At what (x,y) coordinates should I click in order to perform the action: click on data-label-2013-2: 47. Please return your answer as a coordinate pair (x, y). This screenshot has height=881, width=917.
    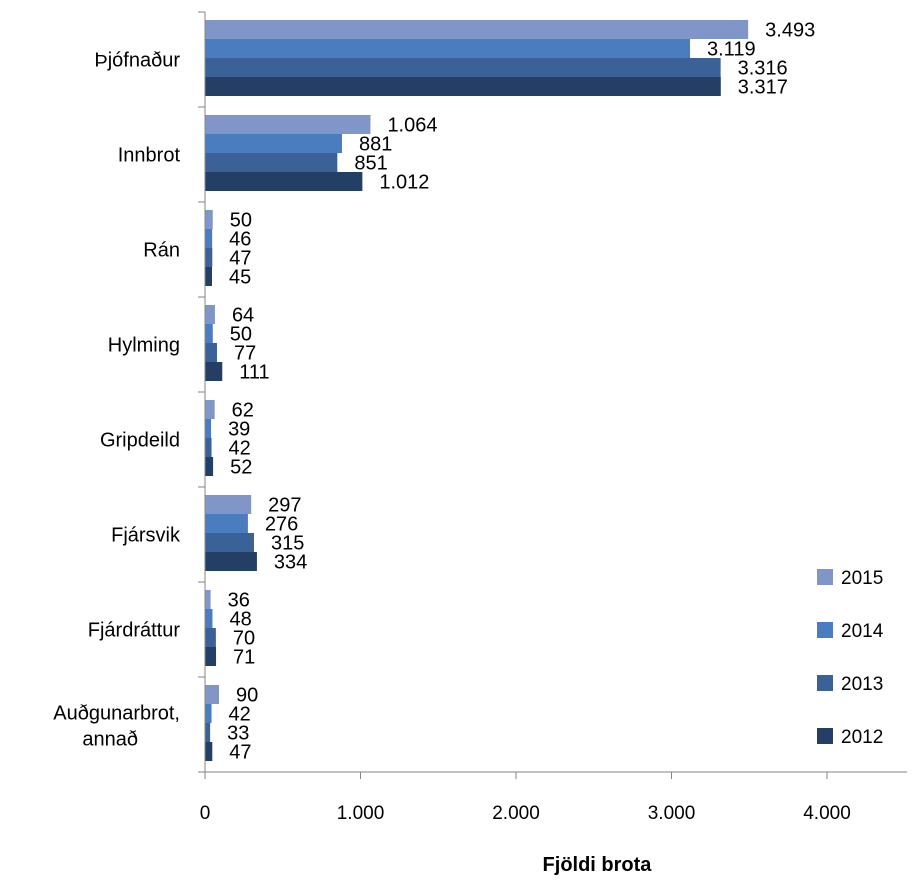
    Looking at the image, I should click on (240, 259).